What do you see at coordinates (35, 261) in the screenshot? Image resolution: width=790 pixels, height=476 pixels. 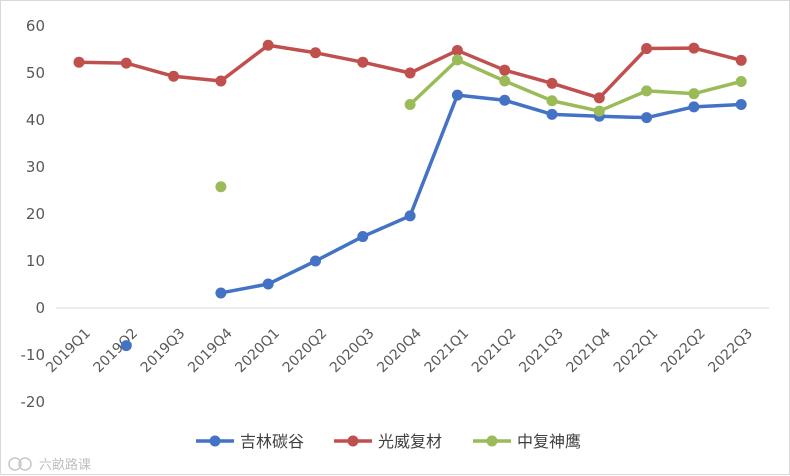 I see `y-tick-label: 10` at bounding box center [35, 261].